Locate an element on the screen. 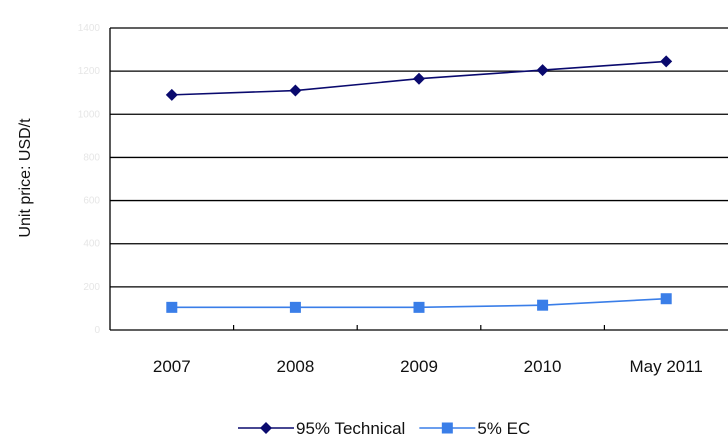 The height and width of the screenshot is (438, 728). y-tick-label: 800 is located at coordinates (91, 157).